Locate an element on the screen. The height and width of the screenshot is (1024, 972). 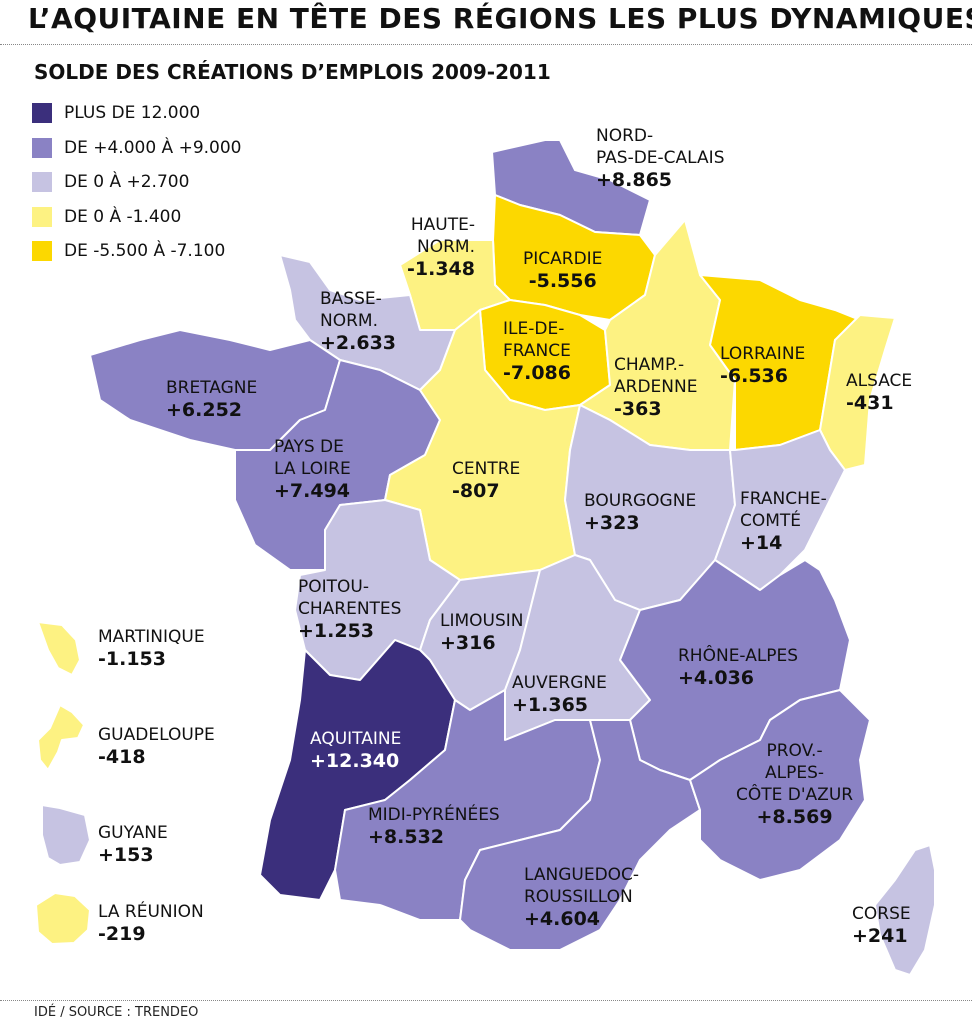
region-value: +8.532 is located at coordinates (406, 837).